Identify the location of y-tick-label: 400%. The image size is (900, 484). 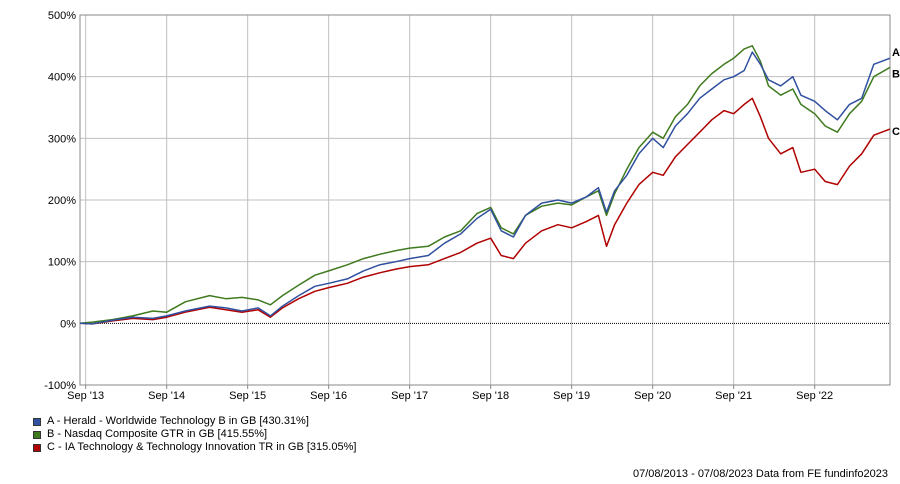
(62, 78).